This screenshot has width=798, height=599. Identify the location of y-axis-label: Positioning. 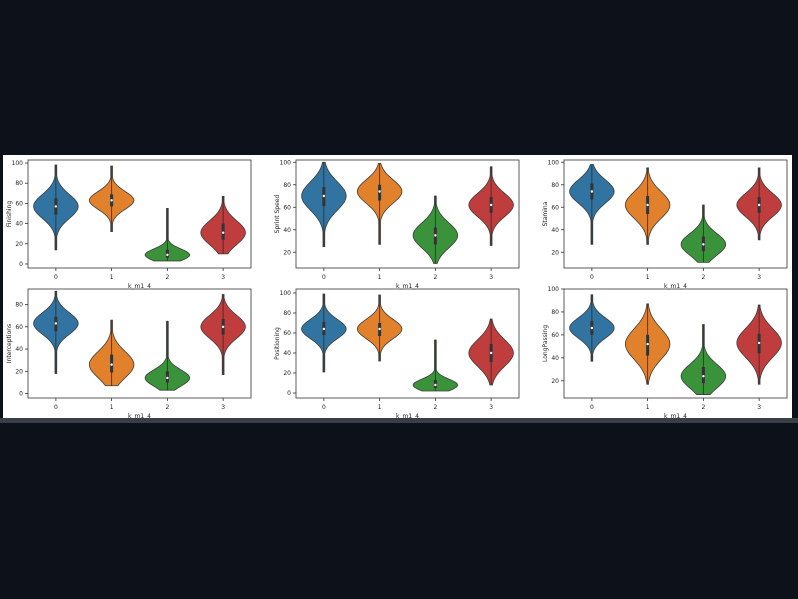
(277, 343).